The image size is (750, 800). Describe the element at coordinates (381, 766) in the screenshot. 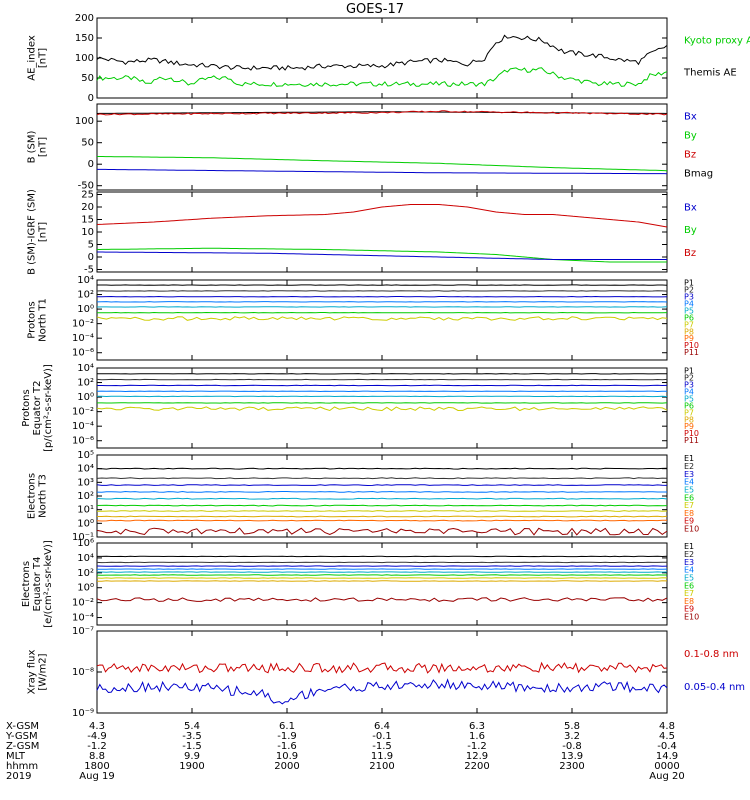

I see `x-axis-value: 2100` at that location.